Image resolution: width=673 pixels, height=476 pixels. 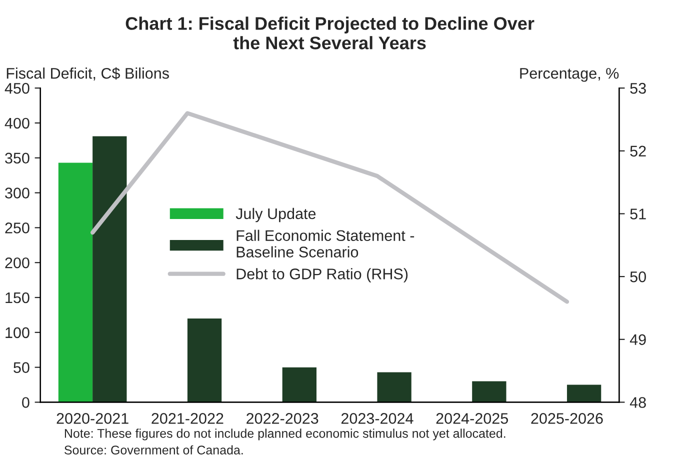 What do you see at coordinates (285, 434) in the screenshot?
I see `text: Note: These figures do not include planned economic stimulus not yet allocated.` at bounding box center [285, 434].